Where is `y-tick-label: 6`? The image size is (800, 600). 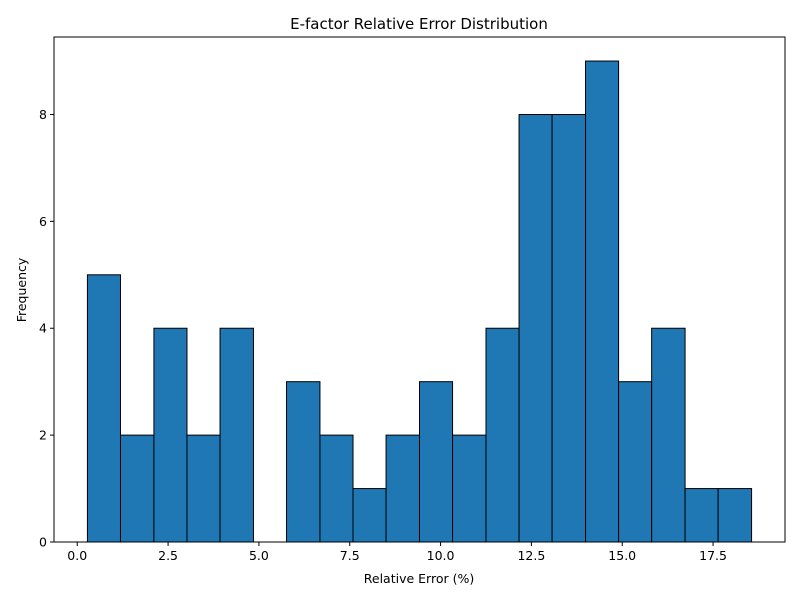 y-tick-label: 6 is located at coordinates (43, 221).